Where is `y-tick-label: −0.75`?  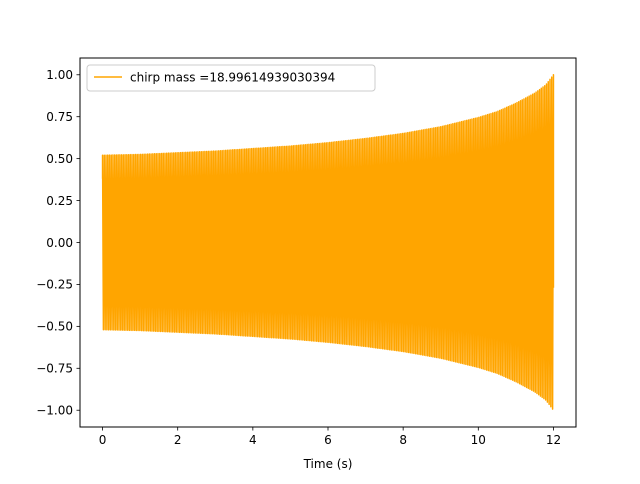 y-tick-label: −0.75 is located at coordinates (54, 369).